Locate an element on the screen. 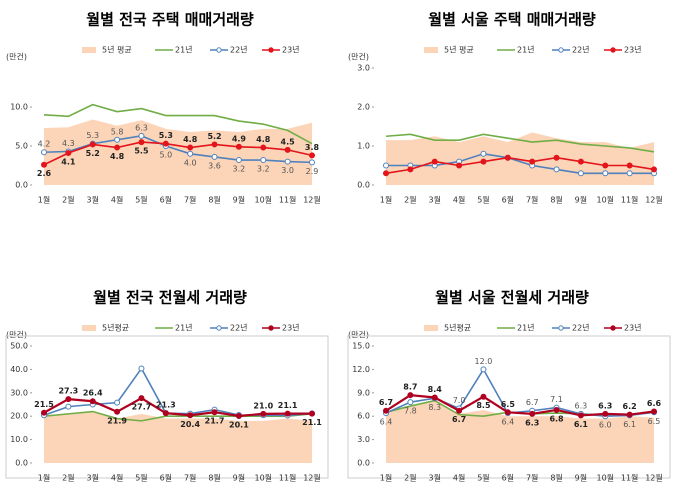 This screenshot has height=496, width=684. data-label: 6.1 is located at coordinates (581, 424).